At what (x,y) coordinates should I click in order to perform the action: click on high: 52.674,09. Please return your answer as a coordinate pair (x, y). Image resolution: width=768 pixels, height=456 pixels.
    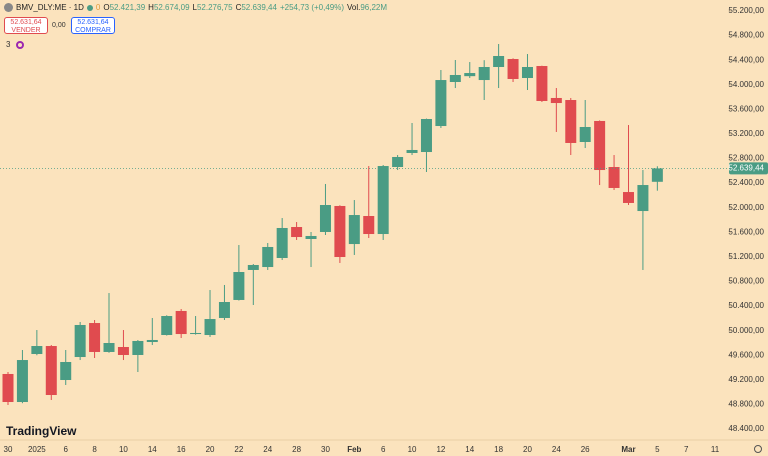
    Looking at the image, I should click on (171, 7).